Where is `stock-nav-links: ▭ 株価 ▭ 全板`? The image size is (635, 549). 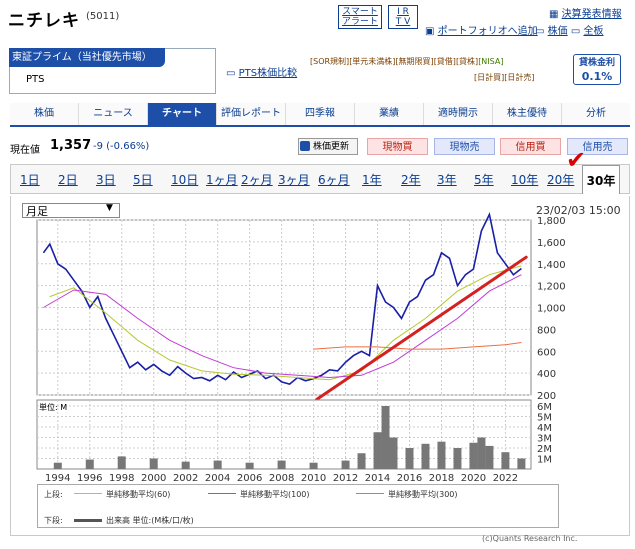 stock-nav-links: ▭ 株価 ▭ 全板 is located at coordinates (569, 29).